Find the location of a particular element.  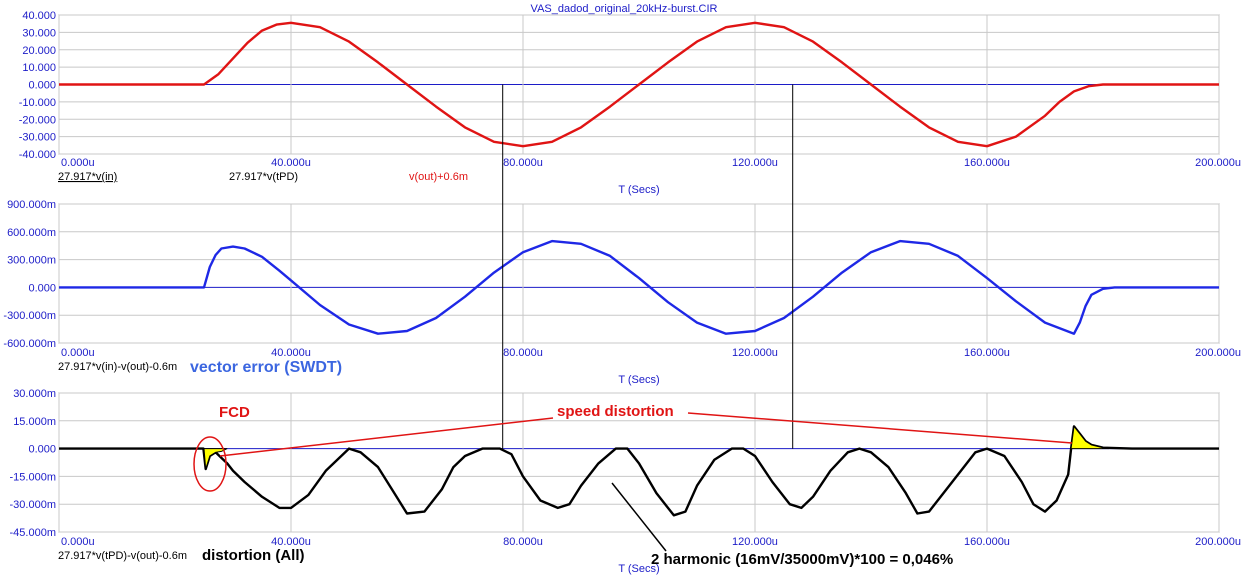

annotation-speed-distortion: speed distortion is located at coordinates (615, 411).